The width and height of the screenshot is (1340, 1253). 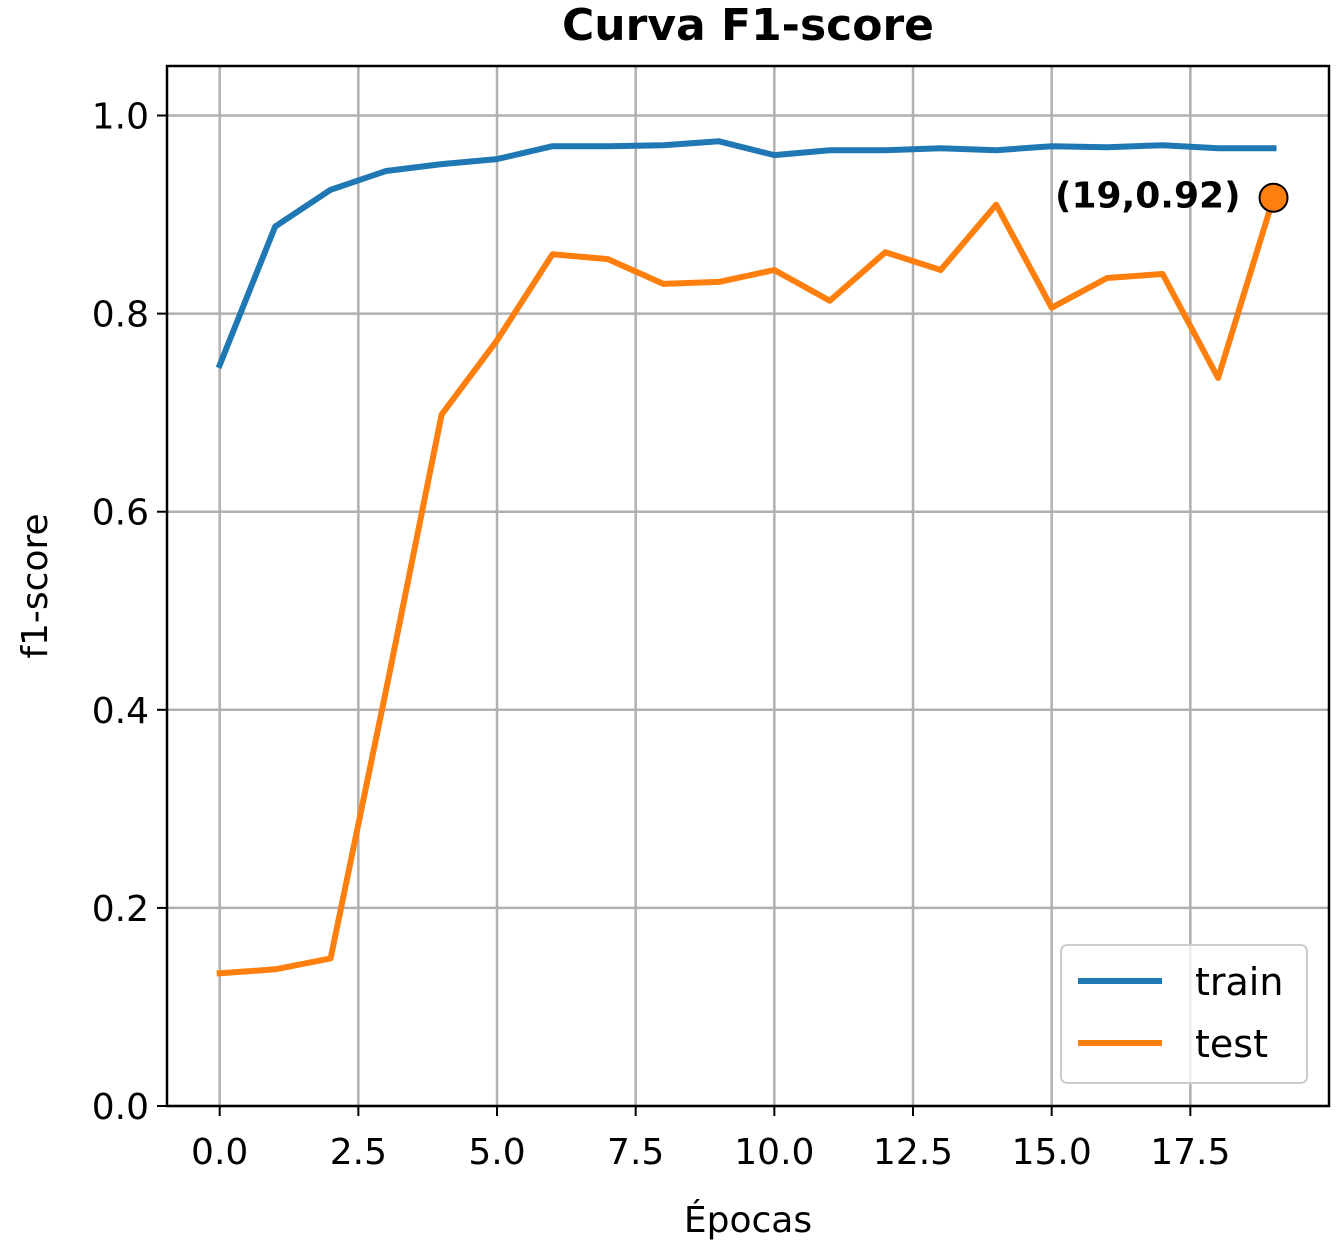 I want to click on legend-label-test: test, so click(x=1231, y=1044).